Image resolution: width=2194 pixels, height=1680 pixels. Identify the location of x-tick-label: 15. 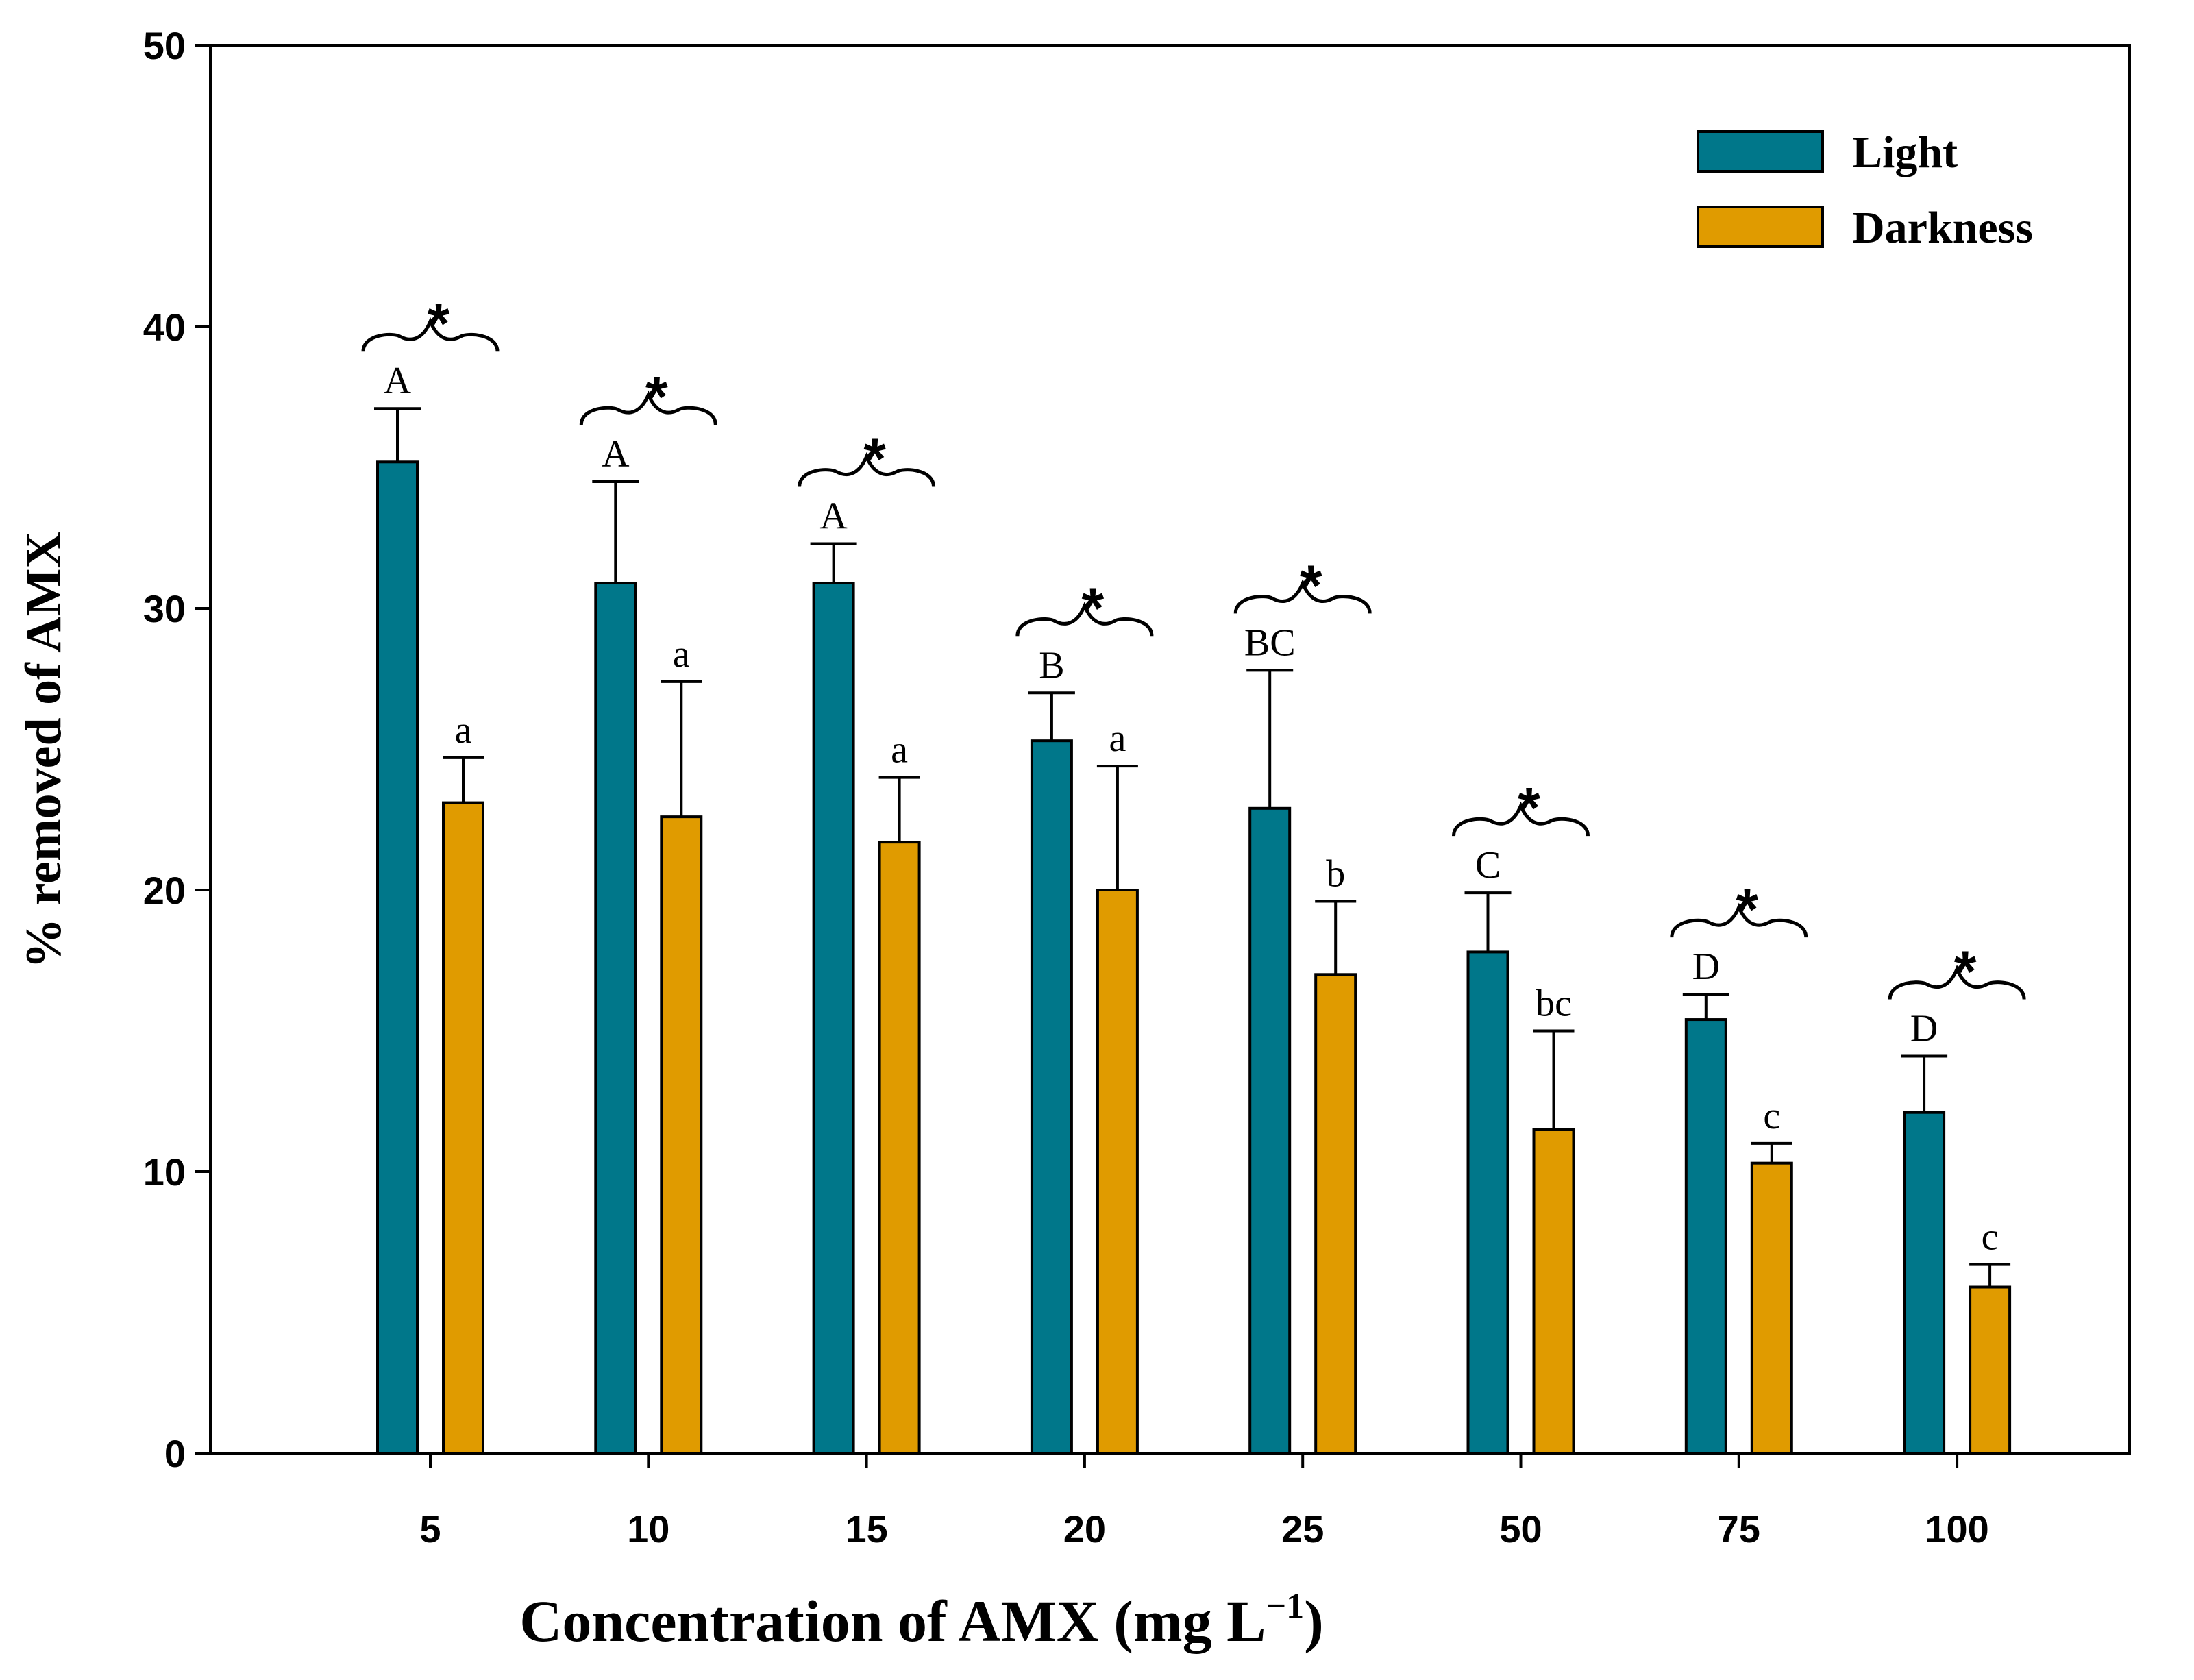
(866, 1529).